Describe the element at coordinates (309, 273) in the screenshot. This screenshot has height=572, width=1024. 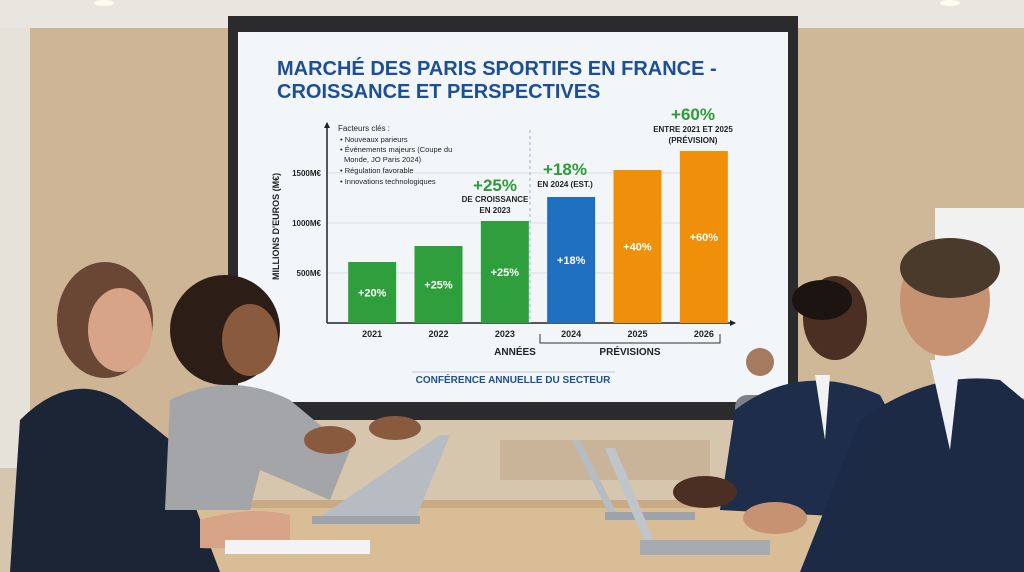
I see `y-tick-label: 500M€` at that location.